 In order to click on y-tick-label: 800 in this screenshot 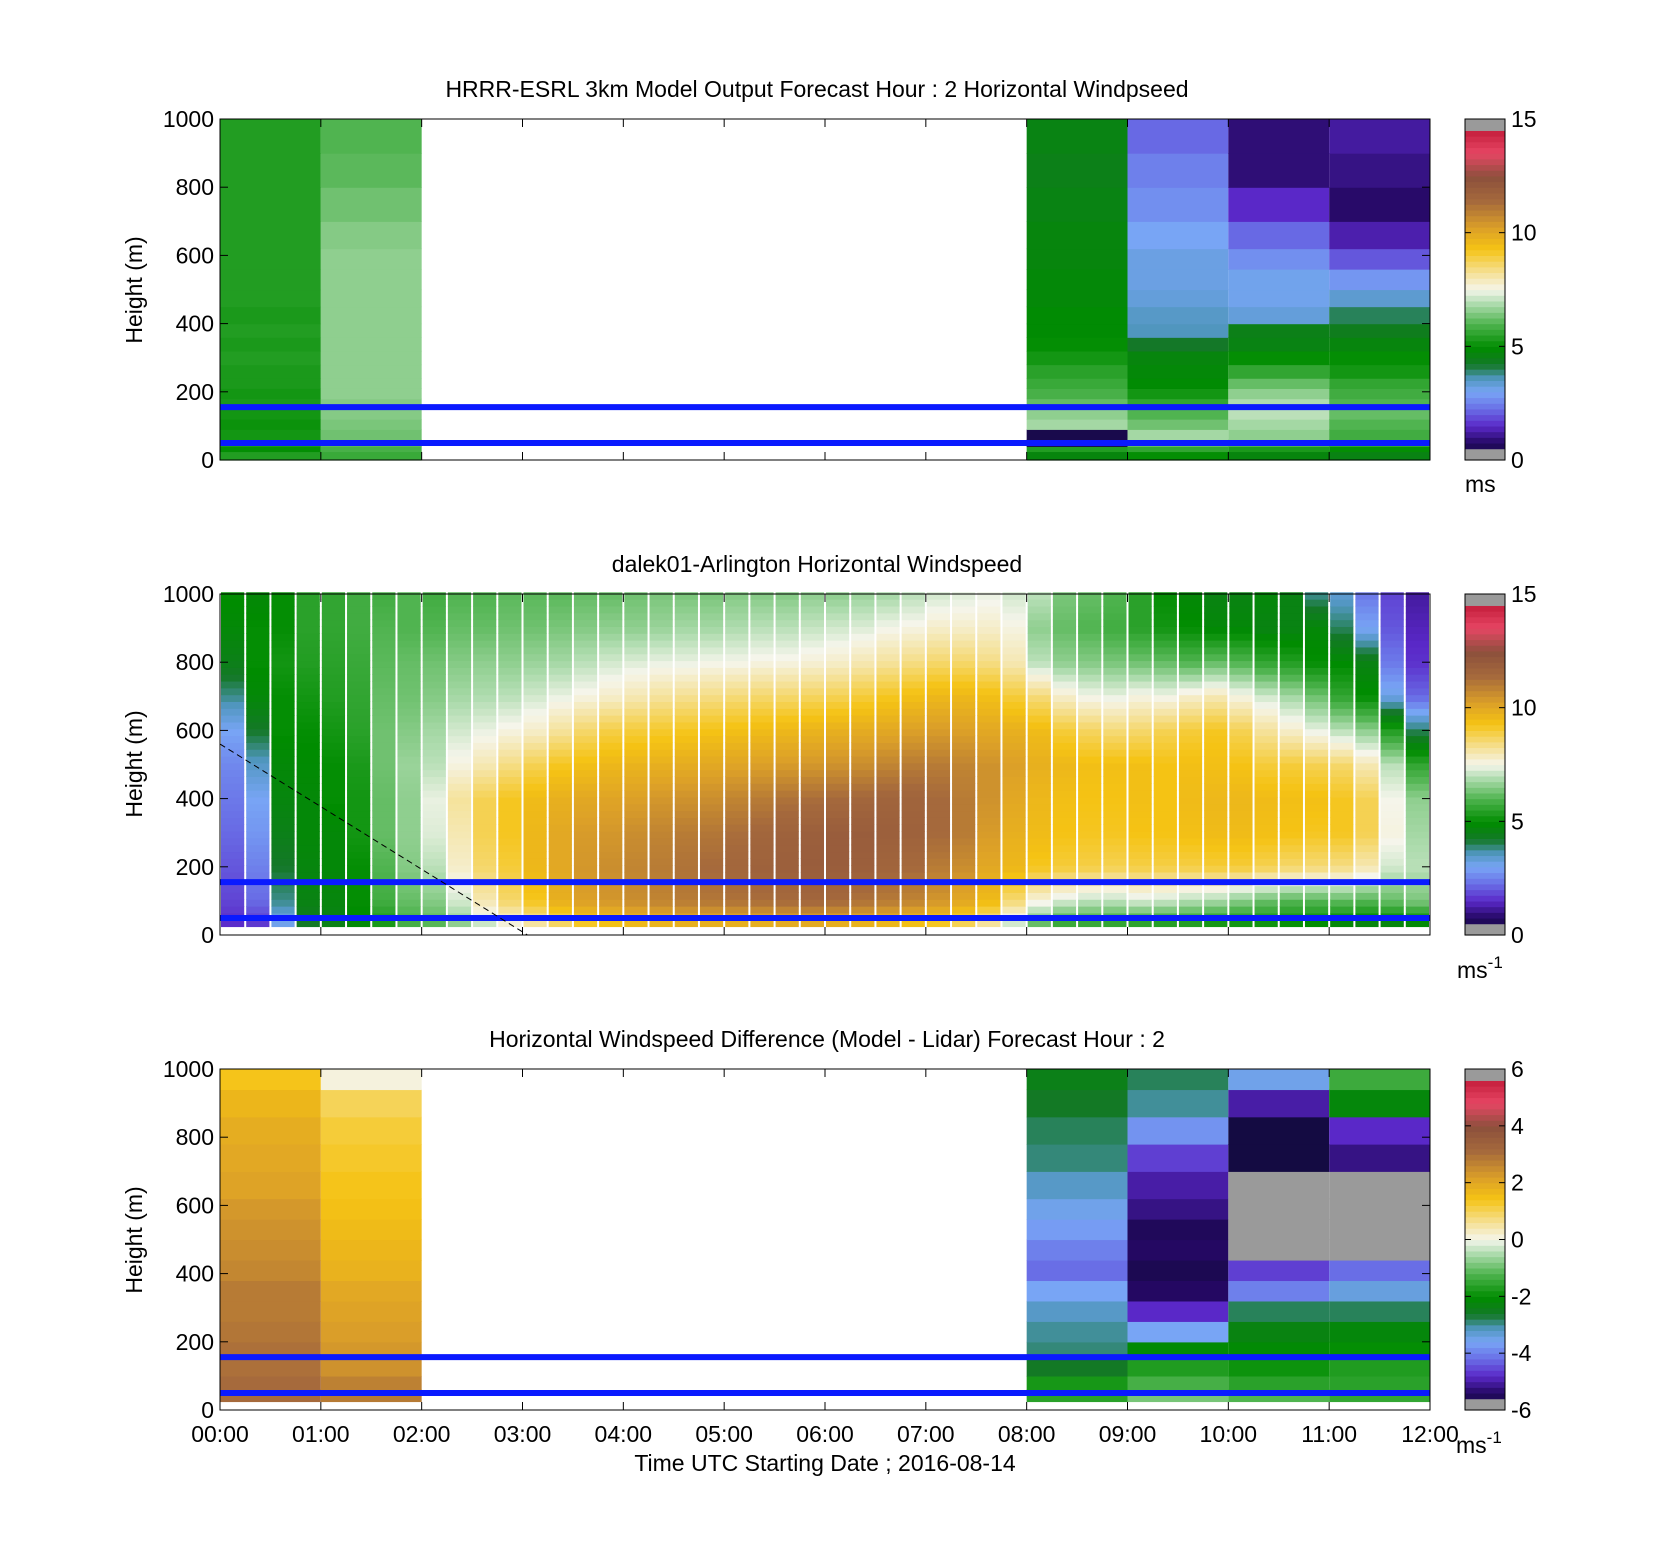, I will do `click(195, 662)`.